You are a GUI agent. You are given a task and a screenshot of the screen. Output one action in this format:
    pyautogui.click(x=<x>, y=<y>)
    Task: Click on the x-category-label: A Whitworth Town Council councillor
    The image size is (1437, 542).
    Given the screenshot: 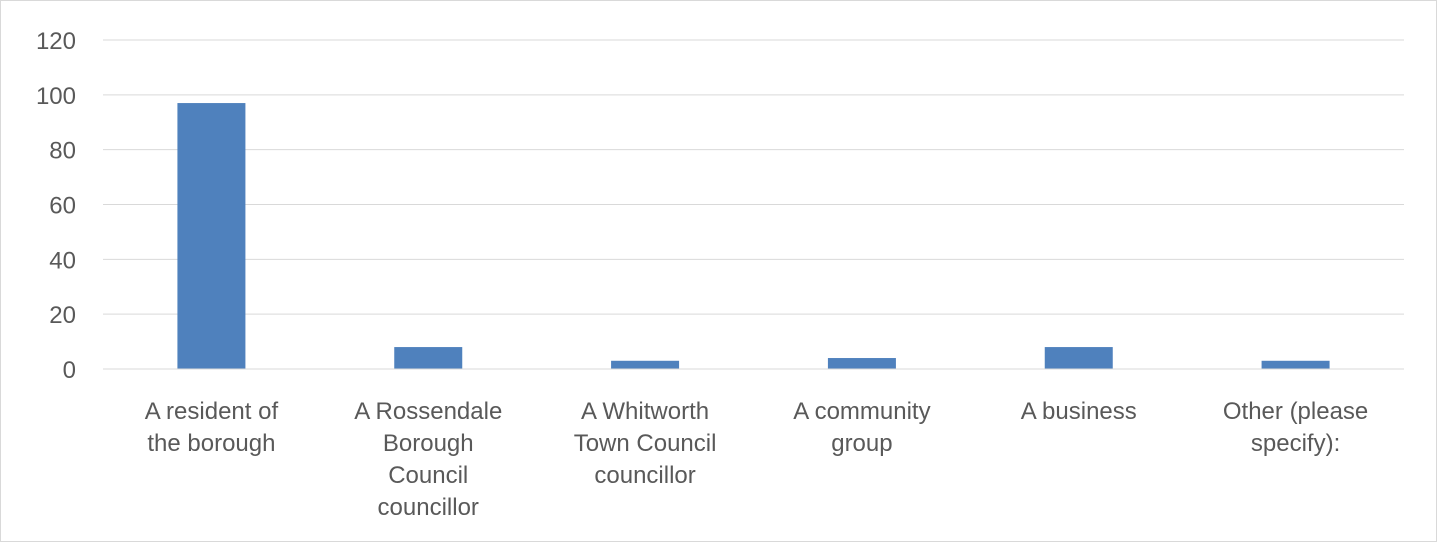 What is the action you would take?
    pyautogui.click(x=645, y=443)
    